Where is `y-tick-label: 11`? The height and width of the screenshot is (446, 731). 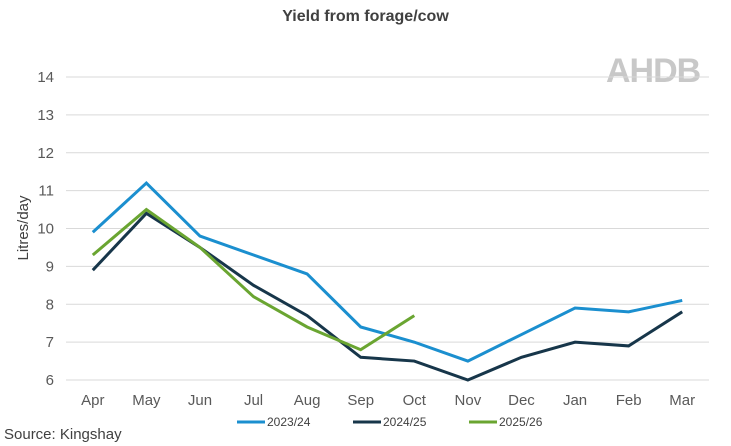
y-tick-label: 11 is located at coordinates (46, 191).